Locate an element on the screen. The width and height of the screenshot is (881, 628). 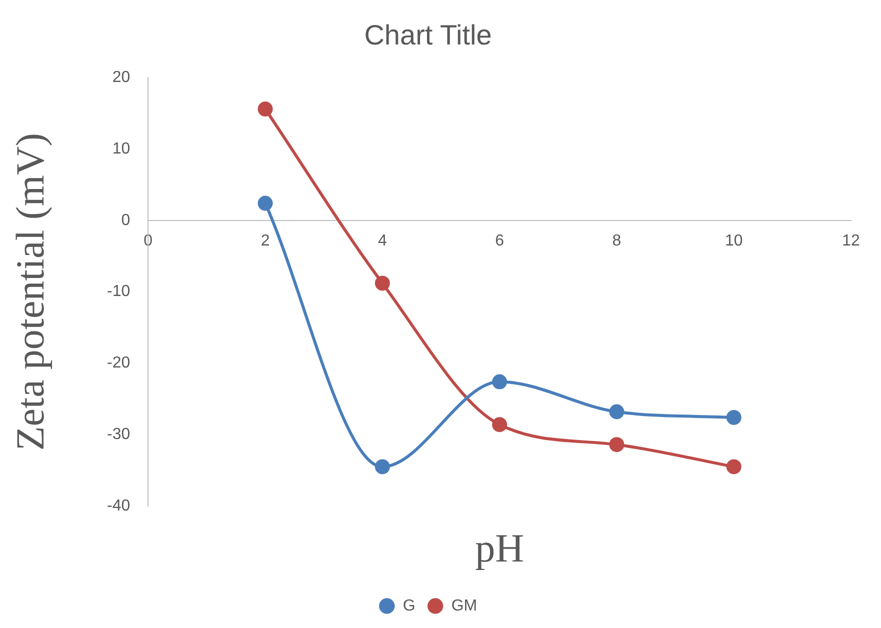
x-tick-label: 4 is located at coordinates (382, 241).